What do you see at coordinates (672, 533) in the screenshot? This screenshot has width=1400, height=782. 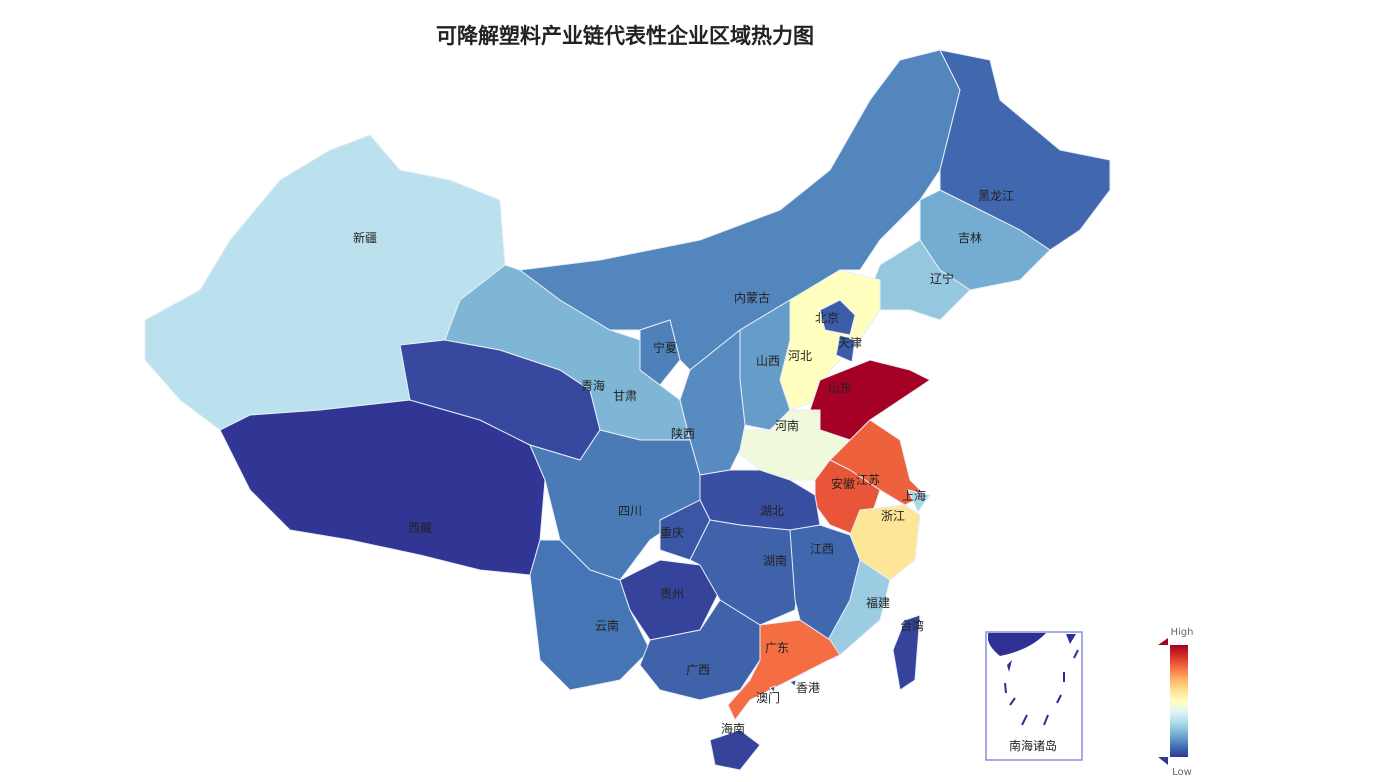 I see `province-label: 重庆` at bounding box center [672, 533].